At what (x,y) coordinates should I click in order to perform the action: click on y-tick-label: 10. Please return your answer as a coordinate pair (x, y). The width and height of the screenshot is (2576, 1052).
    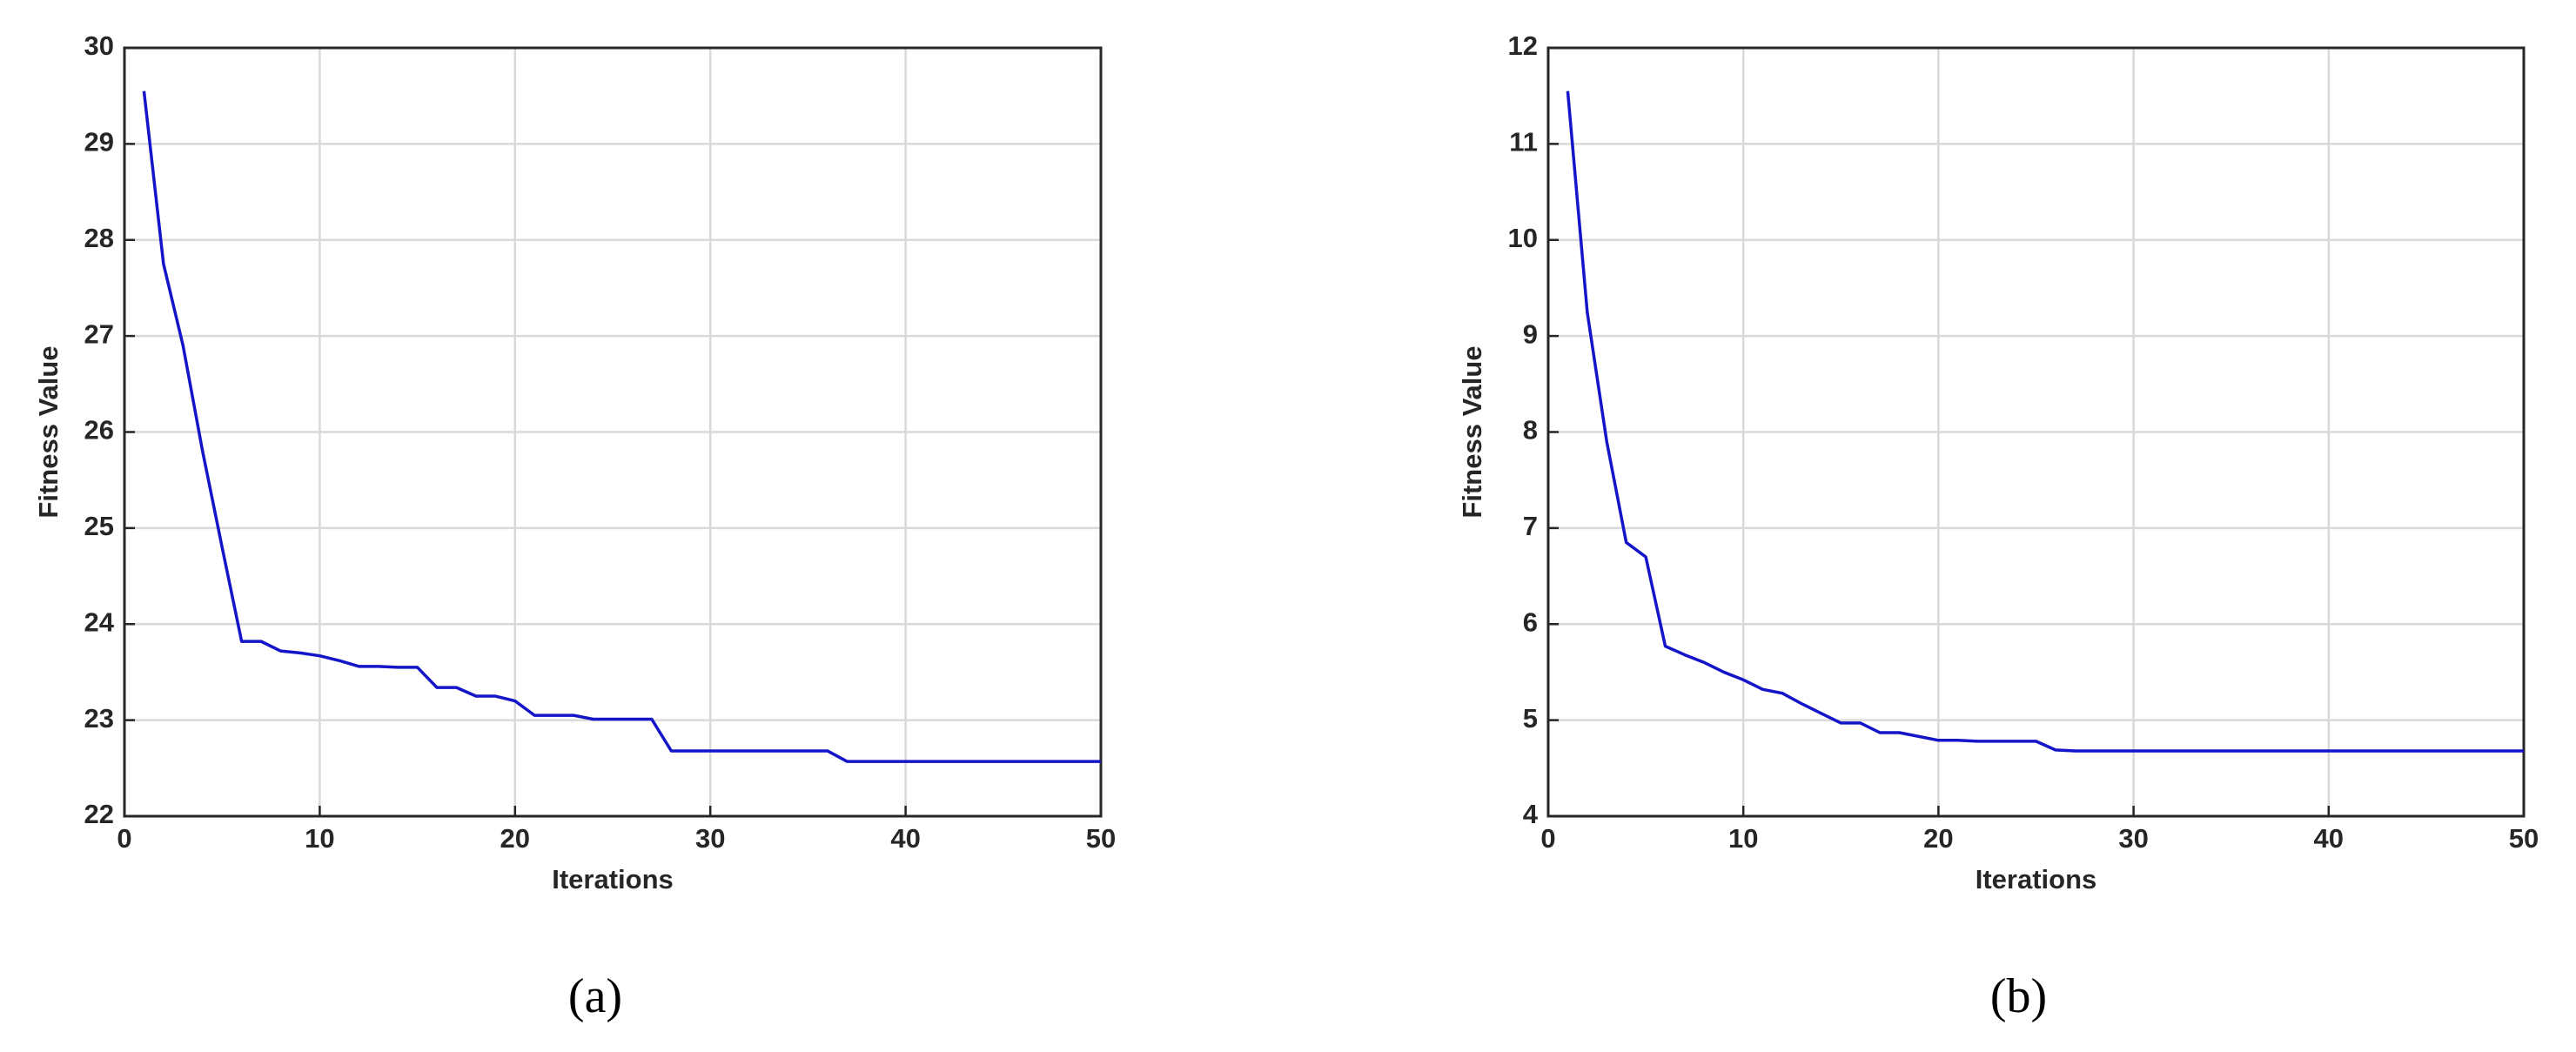
    Looking at the image, I should click on (1523, 238).